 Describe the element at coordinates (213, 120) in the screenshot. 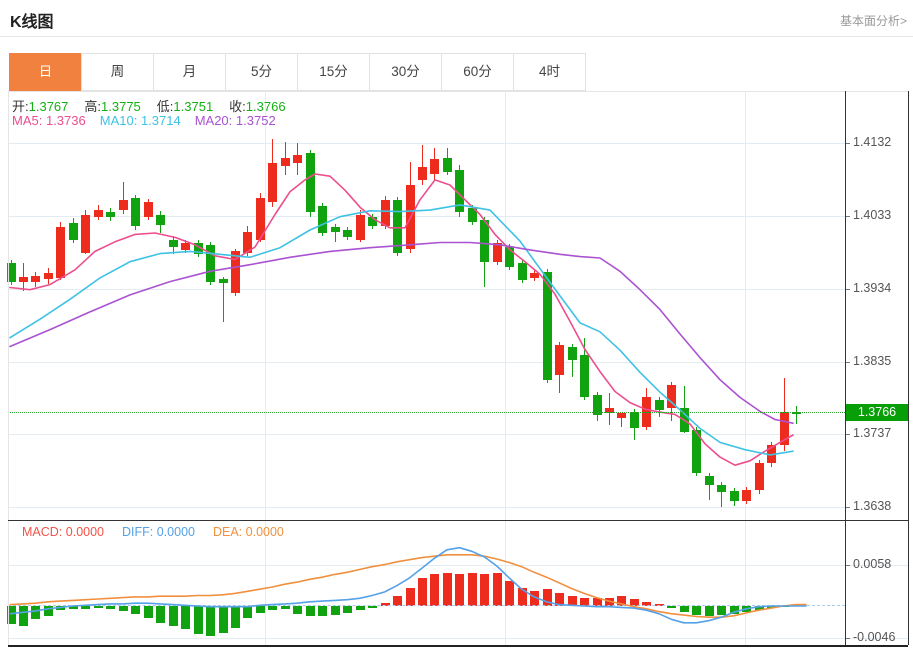

I see `ma20-label: MA20:` at that location.